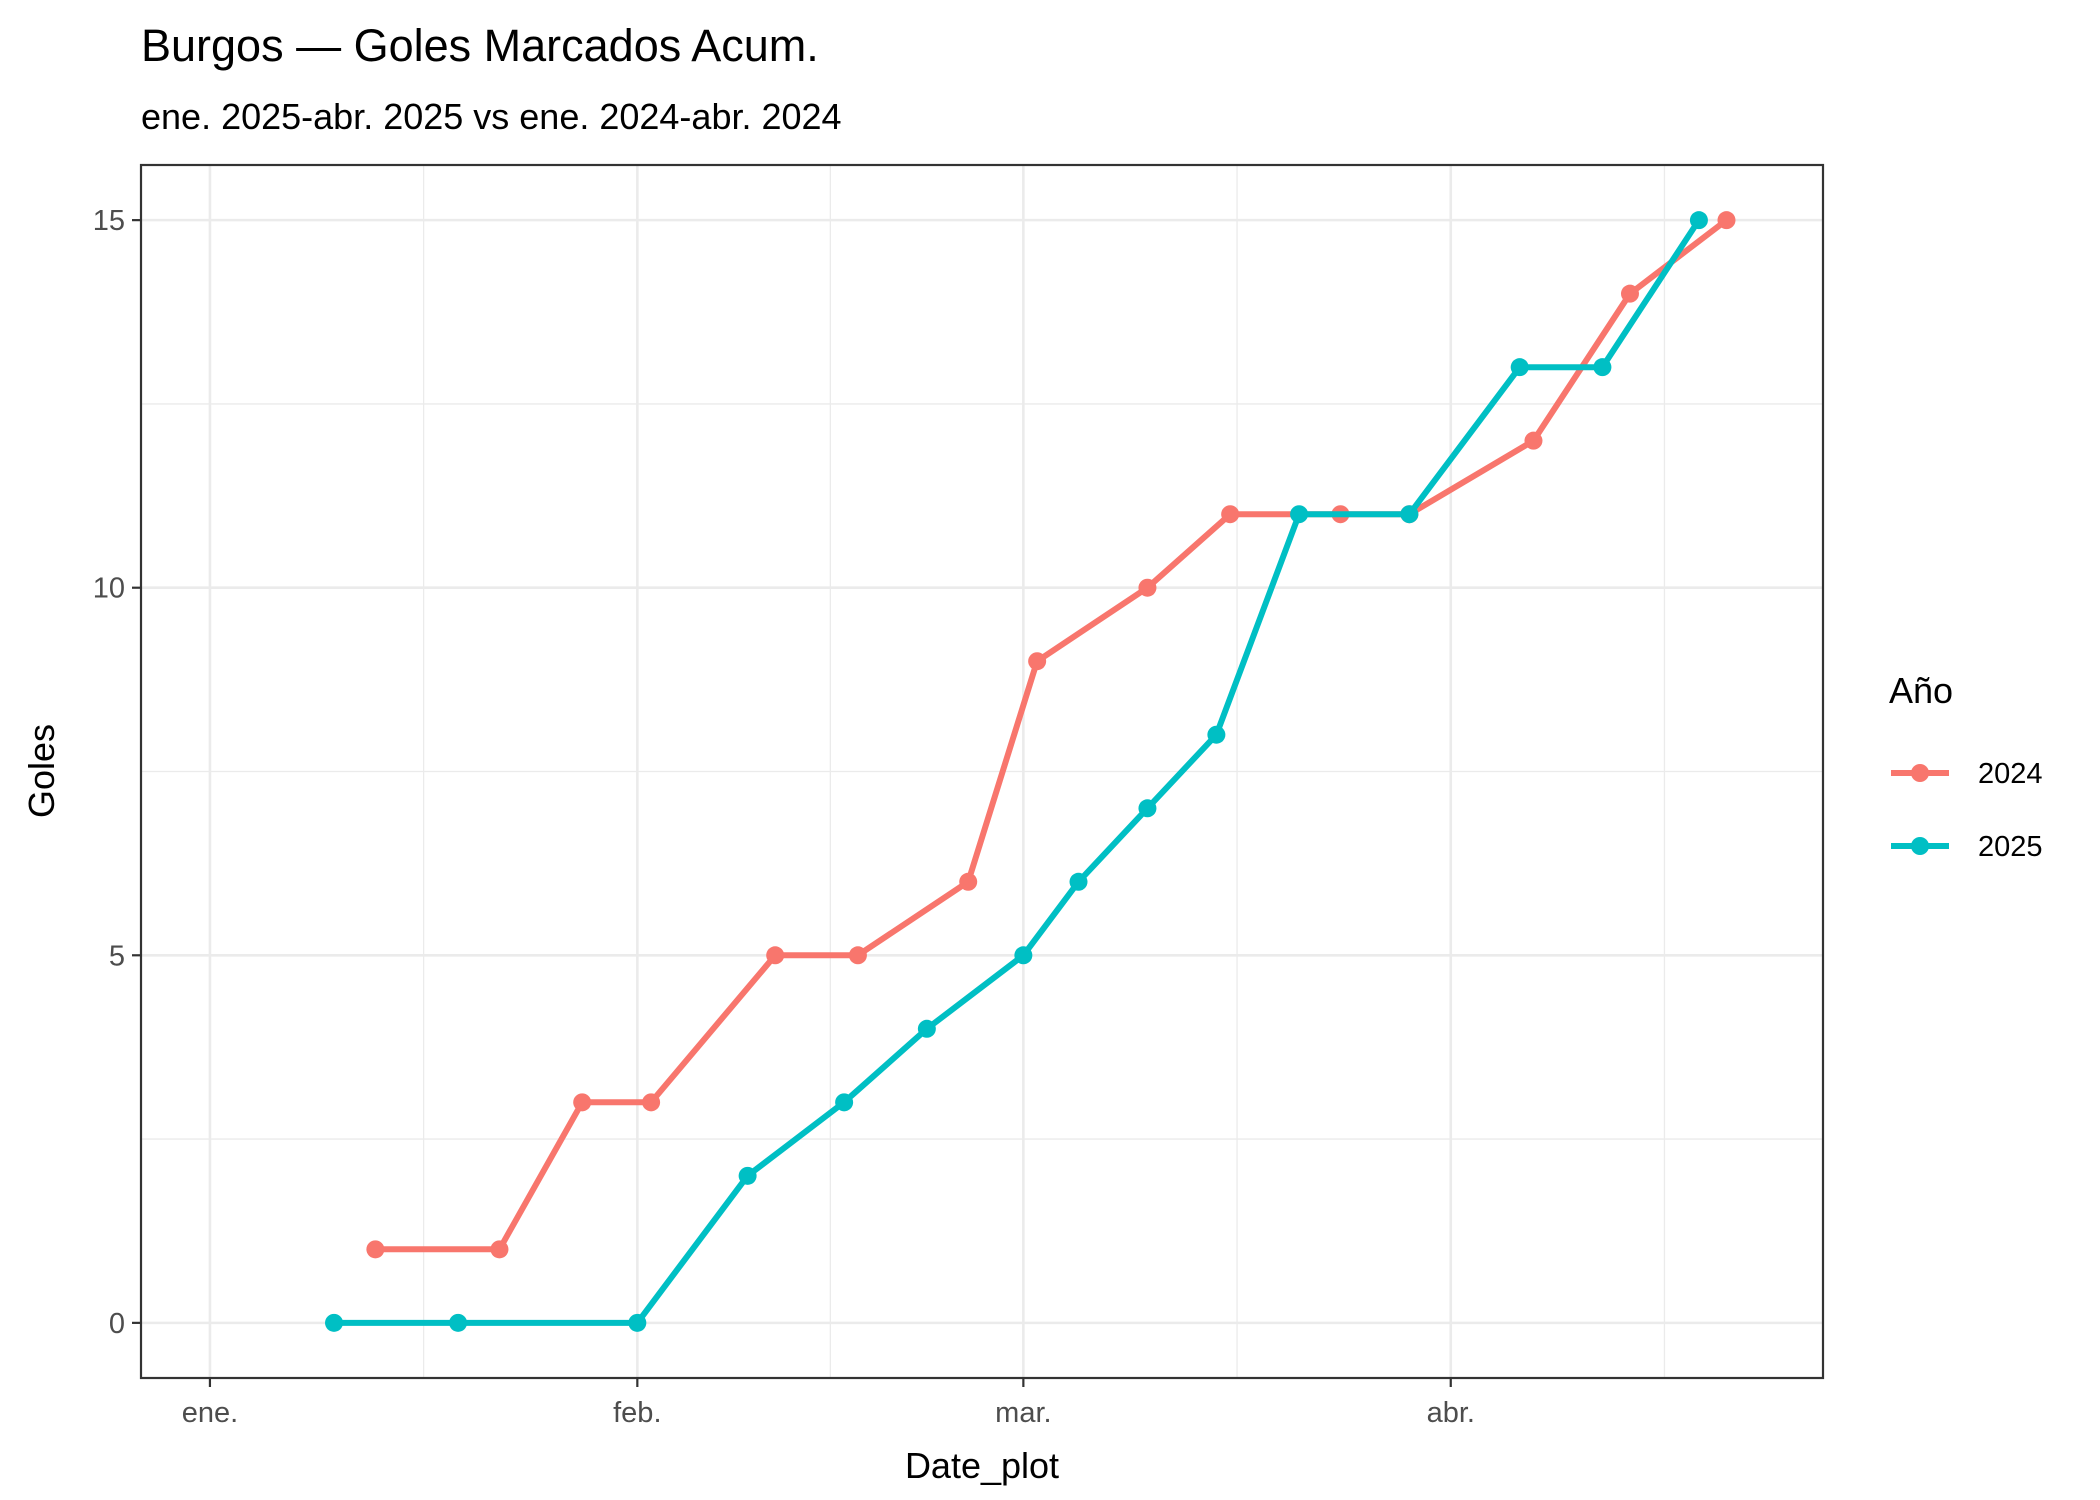 The image size is (2100, 1500). I want to click on y-tick-label: 15, so click(109, 221).